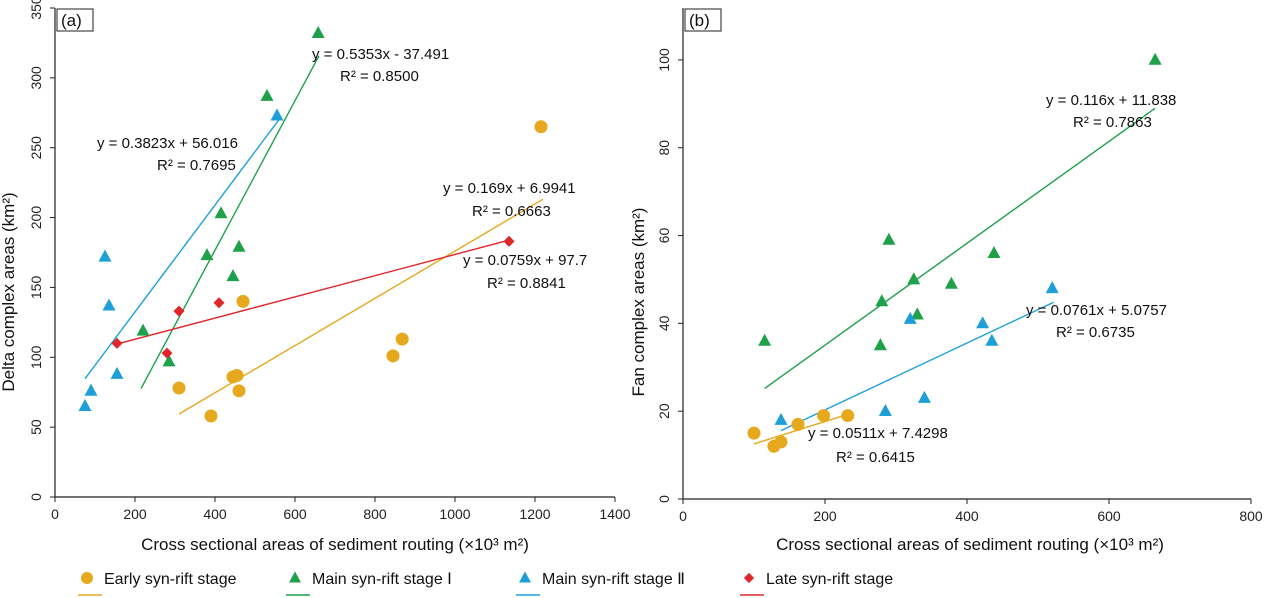 The height and width of the screenshot is (598, 1269). What do you see at coordinates (614, 514) in the screenshot?
I see `x-tick-label: 1400` at bounding box center [614, 514].